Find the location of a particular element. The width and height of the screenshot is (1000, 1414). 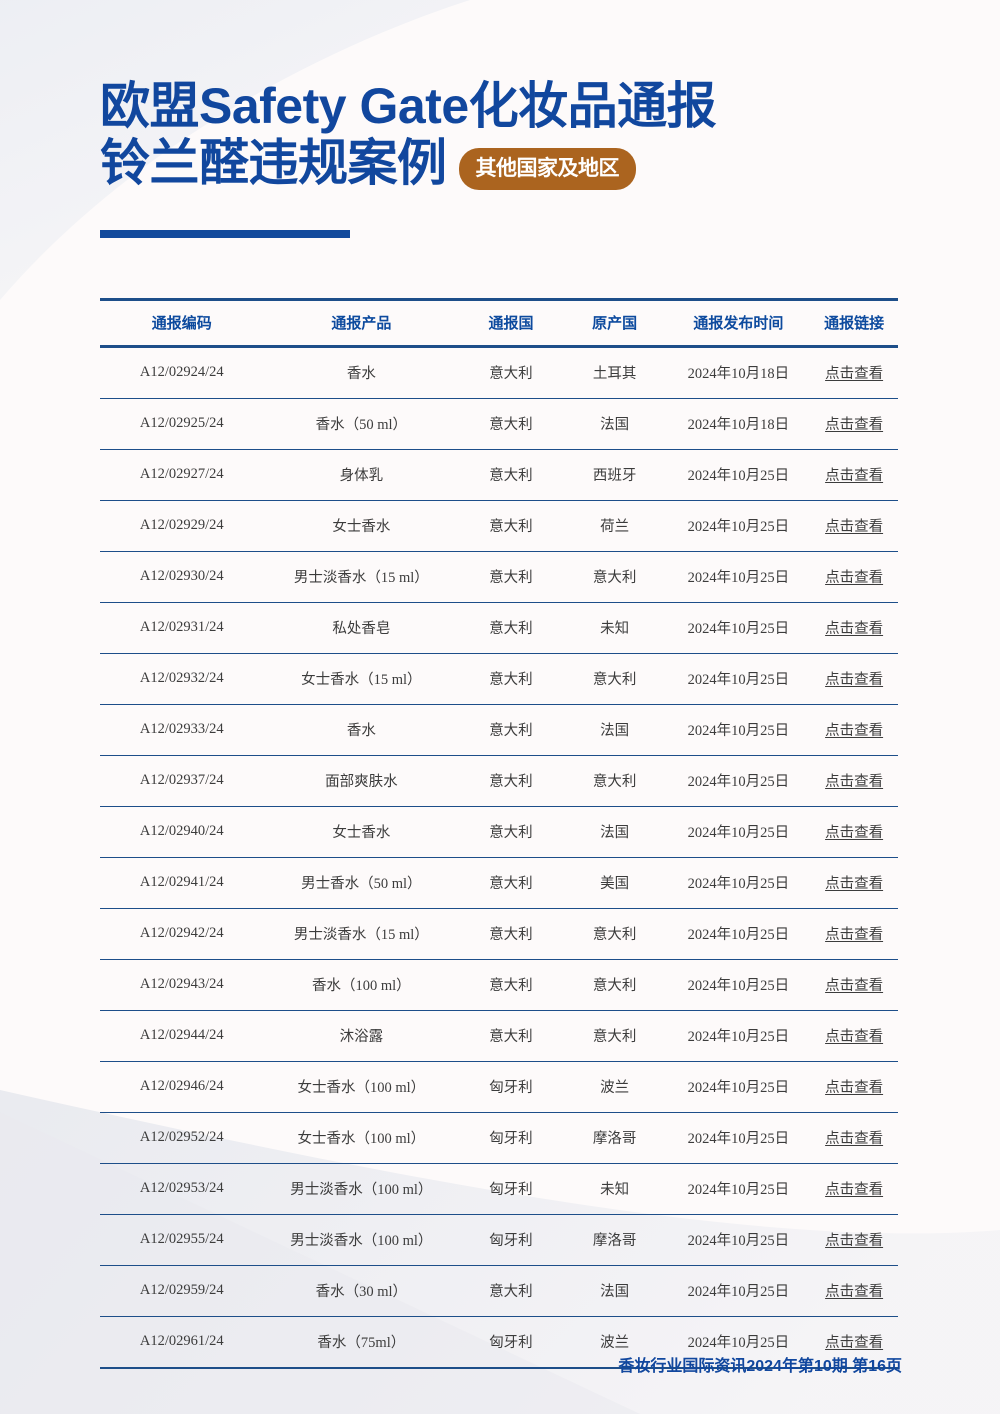

notification-code: A12/02933/24 is located at coordinates (182, 730).